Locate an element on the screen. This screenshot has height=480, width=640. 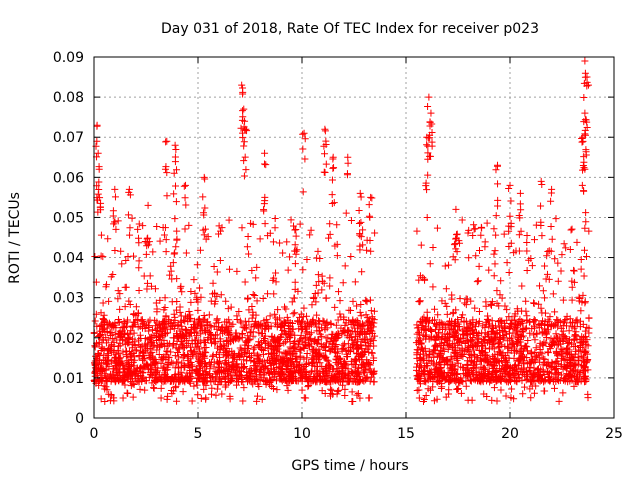
y-tick-label: 0.04 is located at coordinates (68, 259).